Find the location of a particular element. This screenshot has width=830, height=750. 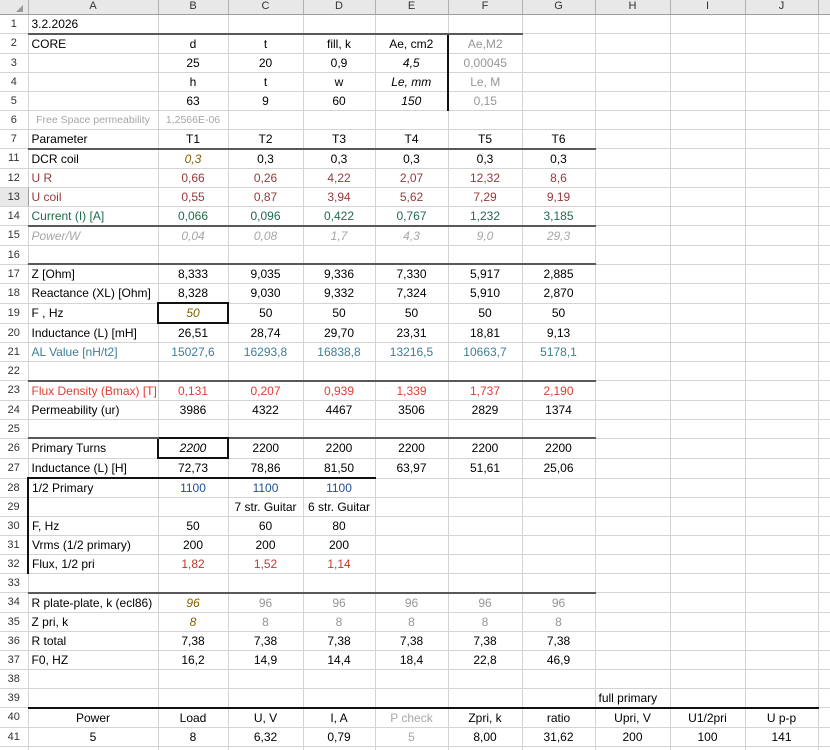

row-header-28: 28 is located at coordinates (14, 488).